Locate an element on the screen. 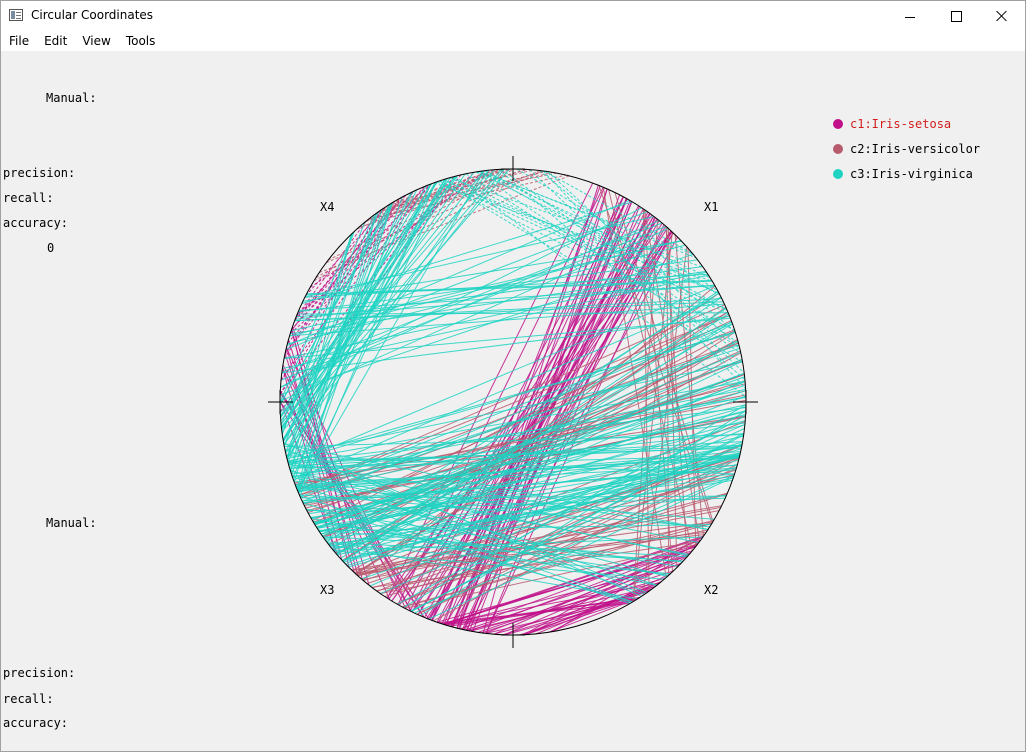 The width and height of the screenshot is (1026, 752). menu-tools: Tools is located at coordinates (140, 41).